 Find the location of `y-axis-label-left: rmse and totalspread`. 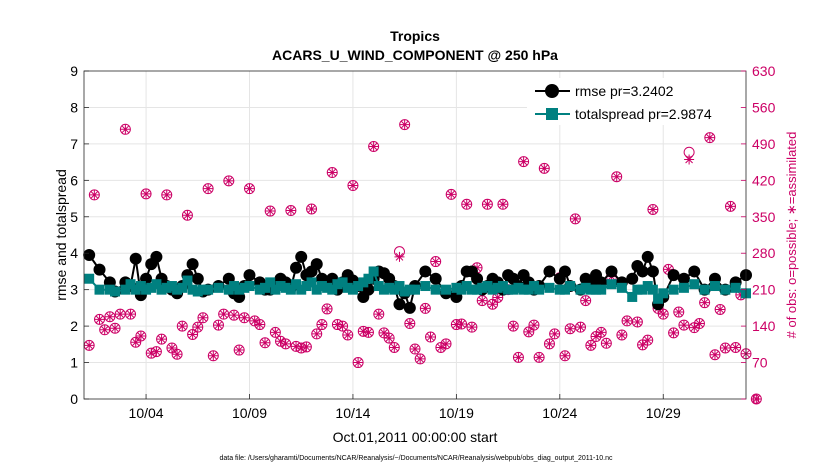

y-axis-label-left: rmse and totalspread is located at coordinates (61, 235).